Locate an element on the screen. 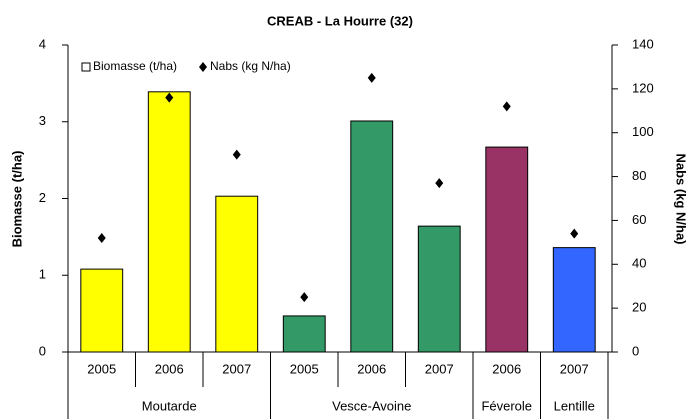  group-label: Vesce-Avoine is located at coordinates (371, 405).